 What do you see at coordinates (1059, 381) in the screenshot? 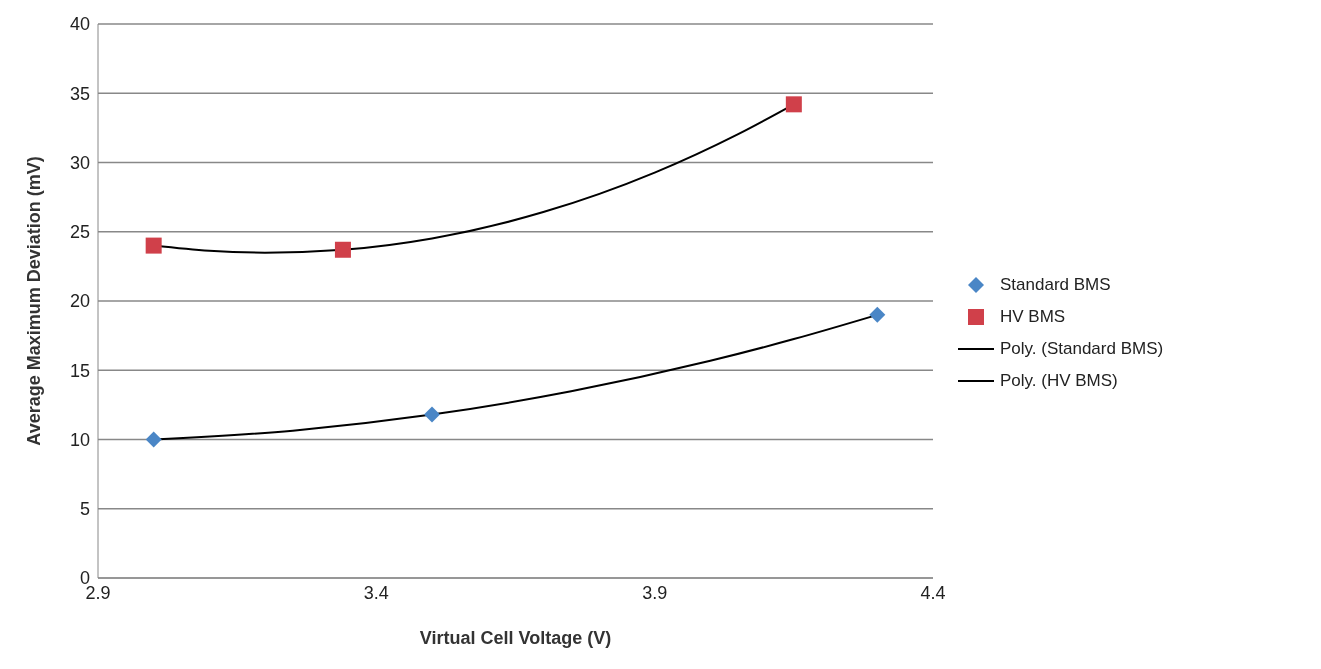
I see `legend-label: Poly. (HV BMS)` at bounding box center [1059, 381].